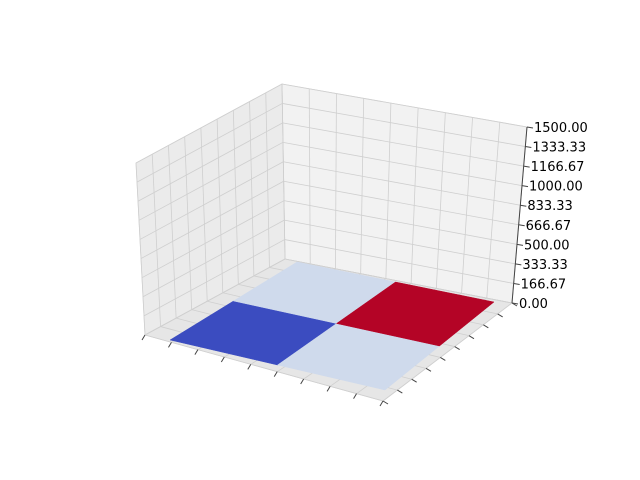 This screenshot has width=640, height=480. What do you see at coordinates (533, 304) in the screenshot?
I see `z-tick-label: 0.00` at bounding box center [533, 304].